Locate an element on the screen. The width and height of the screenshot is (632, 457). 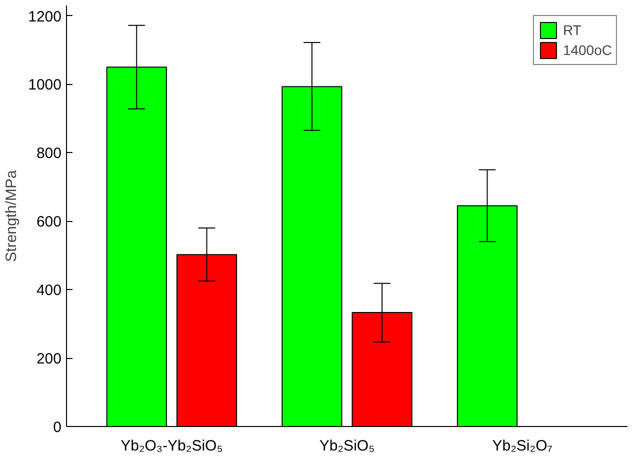
y-tick-label: 1000 is located at coordinates (45, 85).